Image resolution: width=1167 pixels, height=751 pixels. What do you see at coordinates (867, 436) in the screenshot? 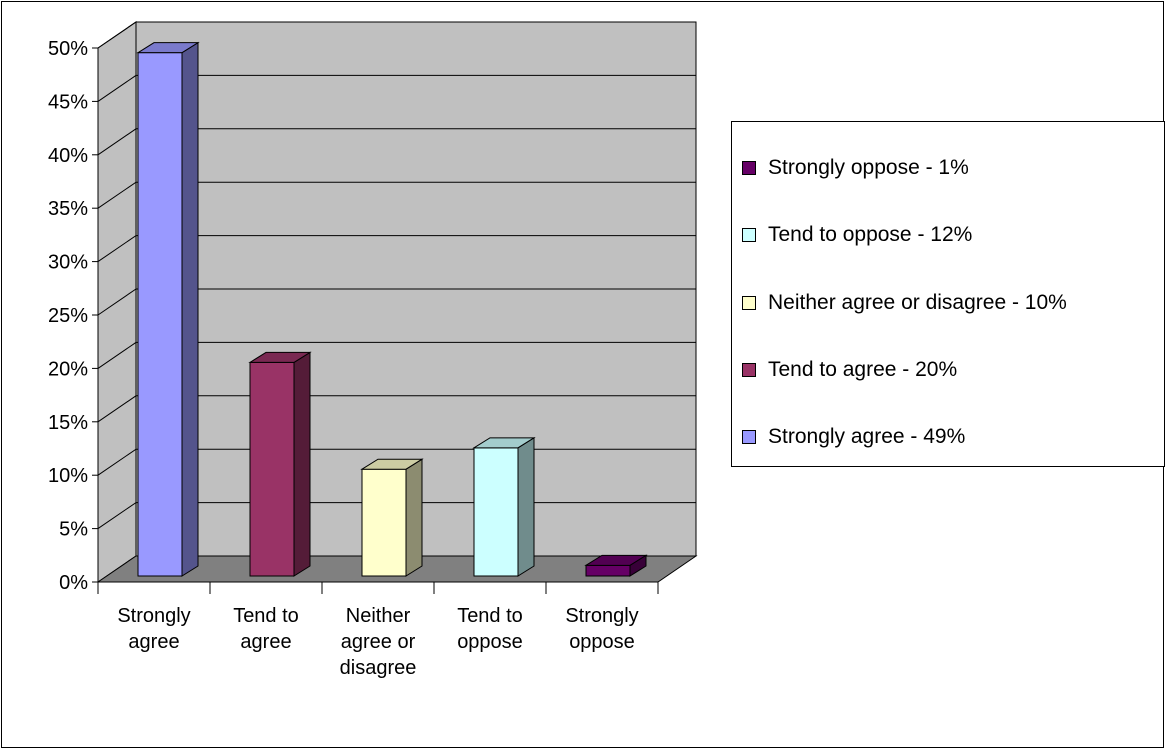
I see `legend-label: Strongly agree - 49%` at bounding box center [867, 436].